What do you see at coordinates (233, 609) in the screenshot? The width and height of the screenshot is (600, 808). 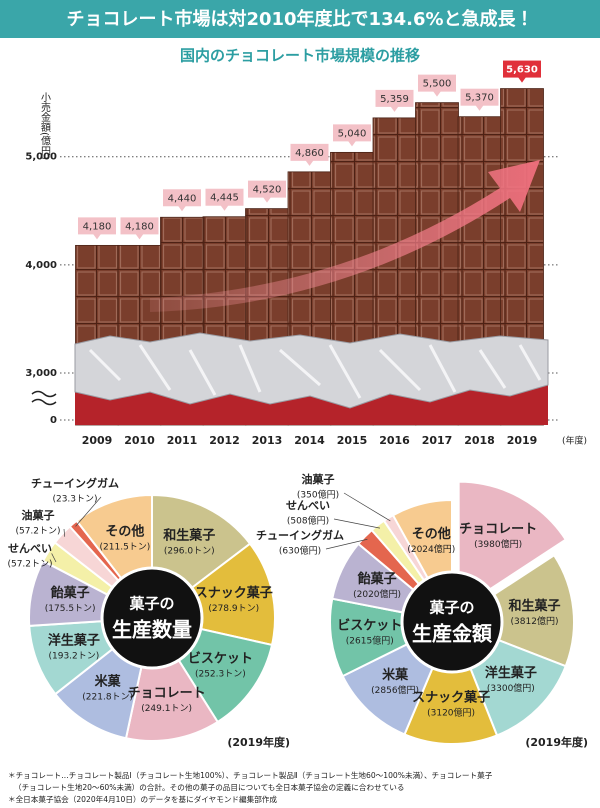 I see `slice-value-label: (278.9トン)` at bounding box center [233, 609].